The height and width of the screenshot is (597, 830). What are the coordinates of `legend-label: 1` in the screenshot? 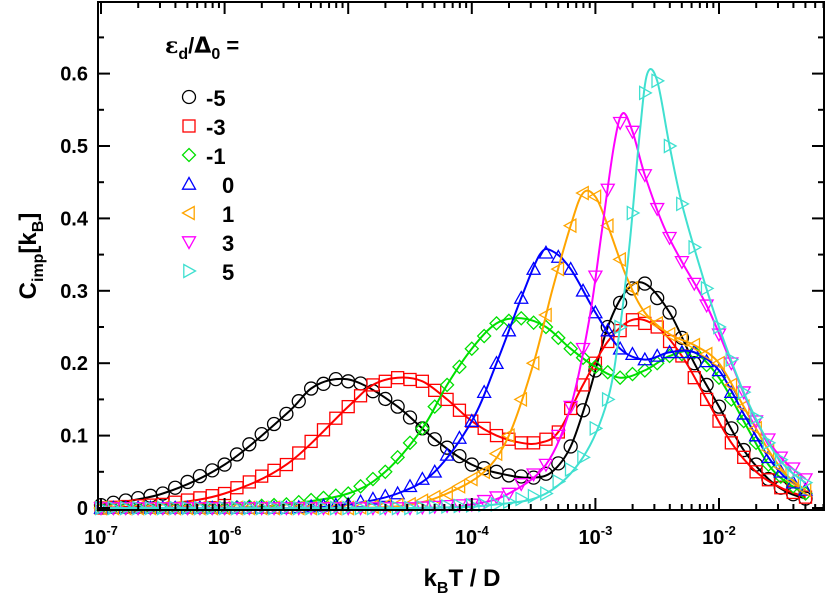 It's located at (228, 214).